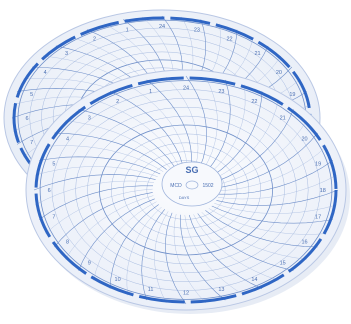 The width and height of the screenshot is (351, 324). I want to click on front-chart-hour-label: 2, so click(117, 102).